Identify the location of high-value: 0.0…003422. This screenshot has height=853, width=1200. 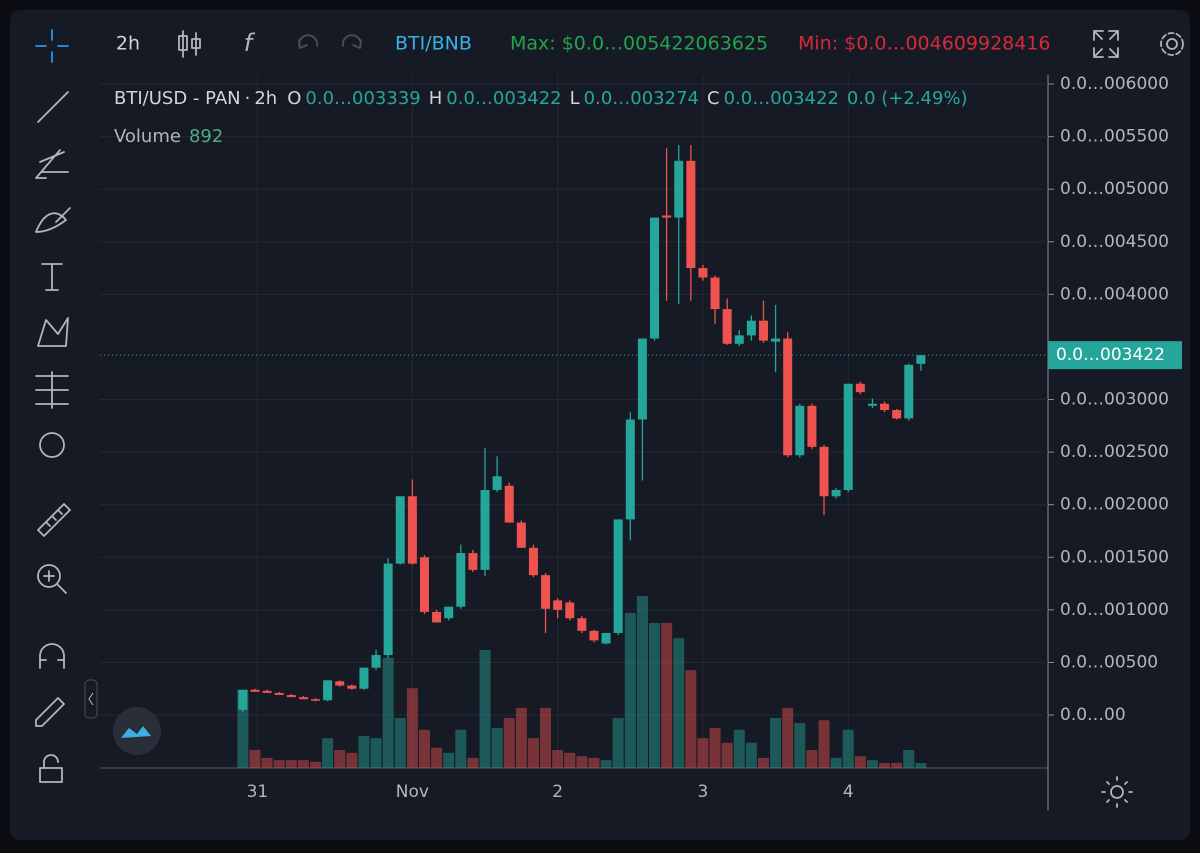
(504, 98).